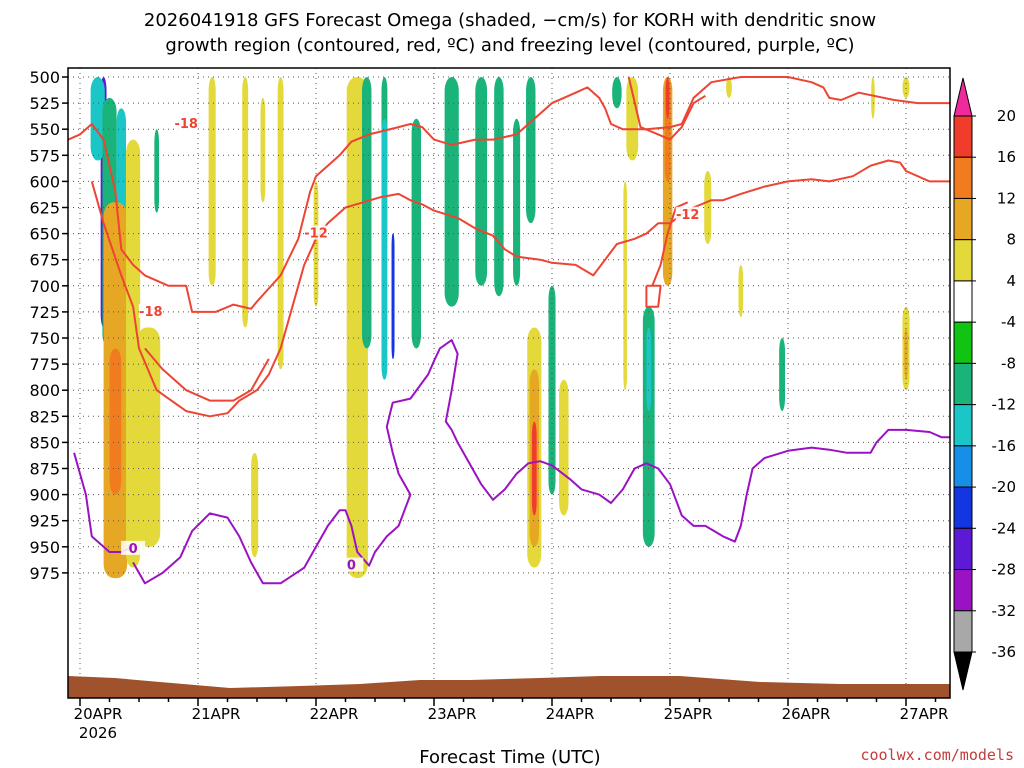  I want to click on y-tick-label: 650, so click(44, 234).